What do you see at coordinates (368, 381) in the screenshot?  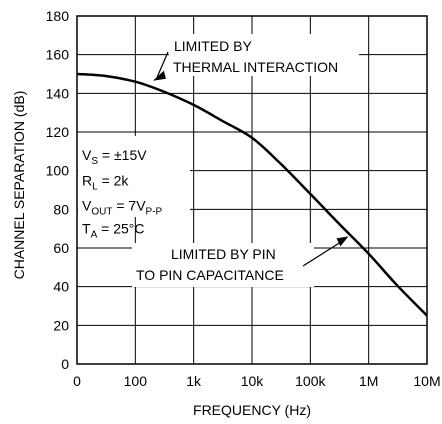 I see `x-tick-label: 1M` at bounding box center [368, 381].